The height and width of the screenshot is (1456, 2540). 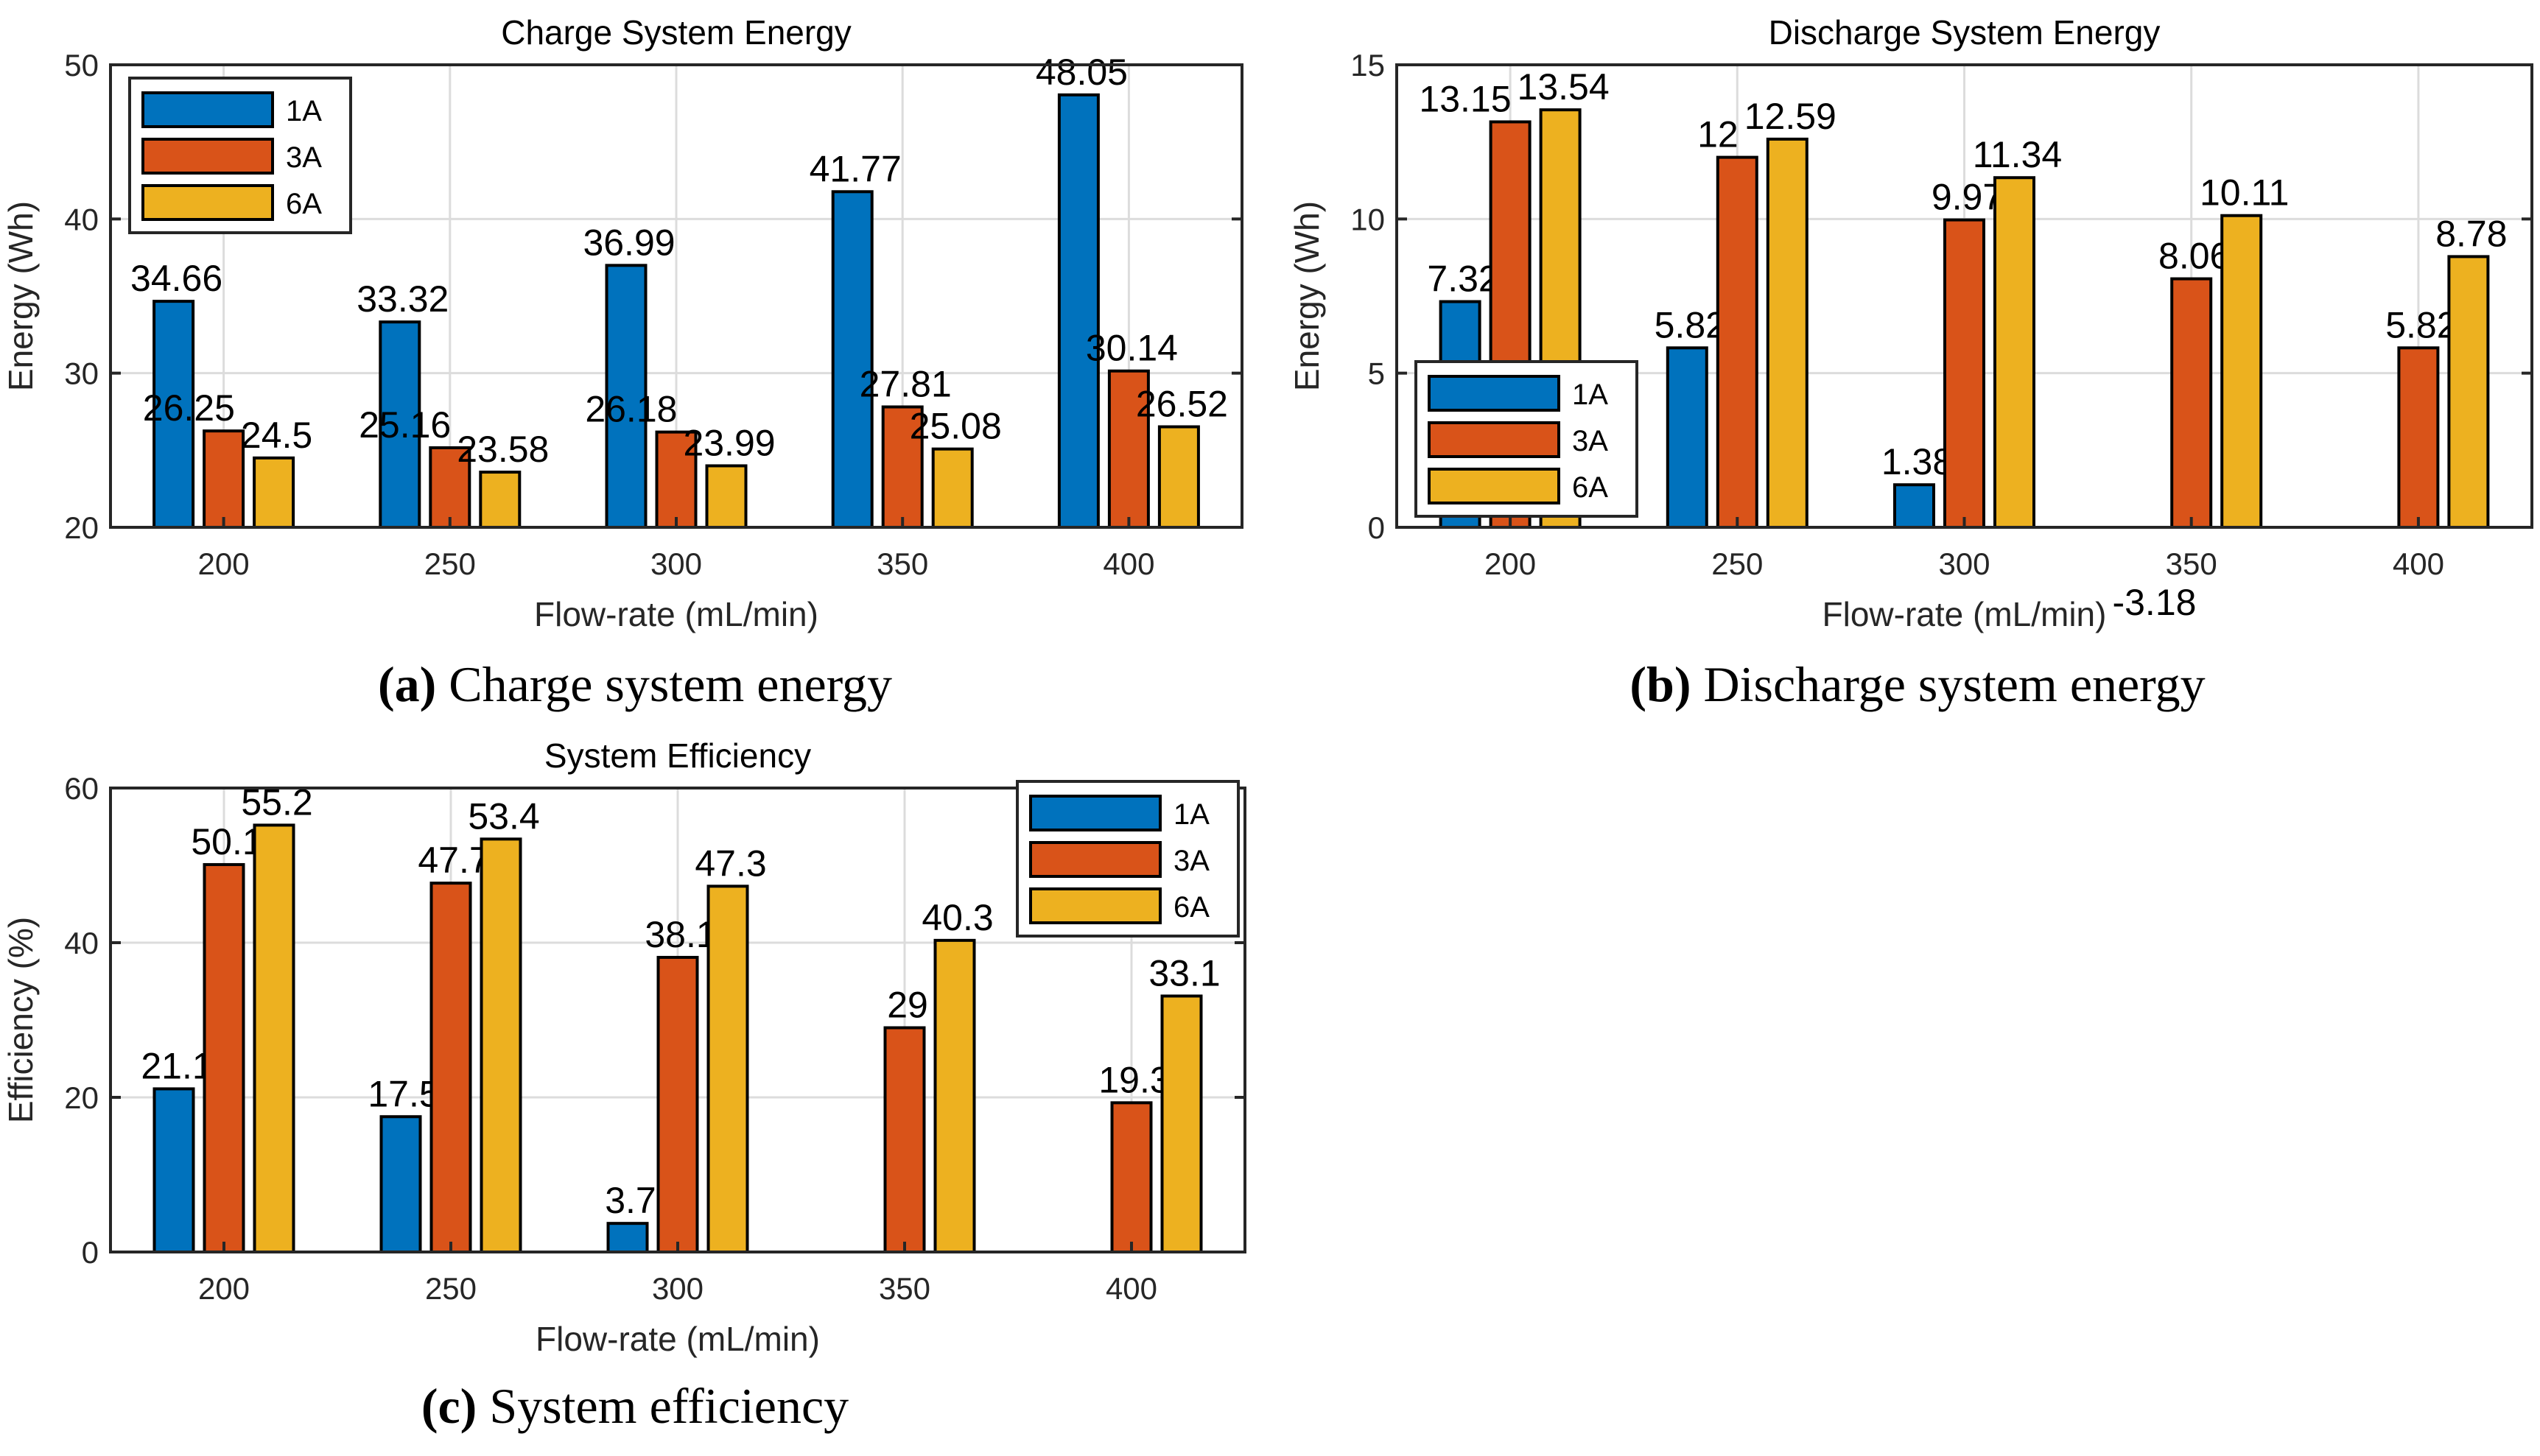 I want to click on data-label: 13.15, so click(x=1465, y=98).